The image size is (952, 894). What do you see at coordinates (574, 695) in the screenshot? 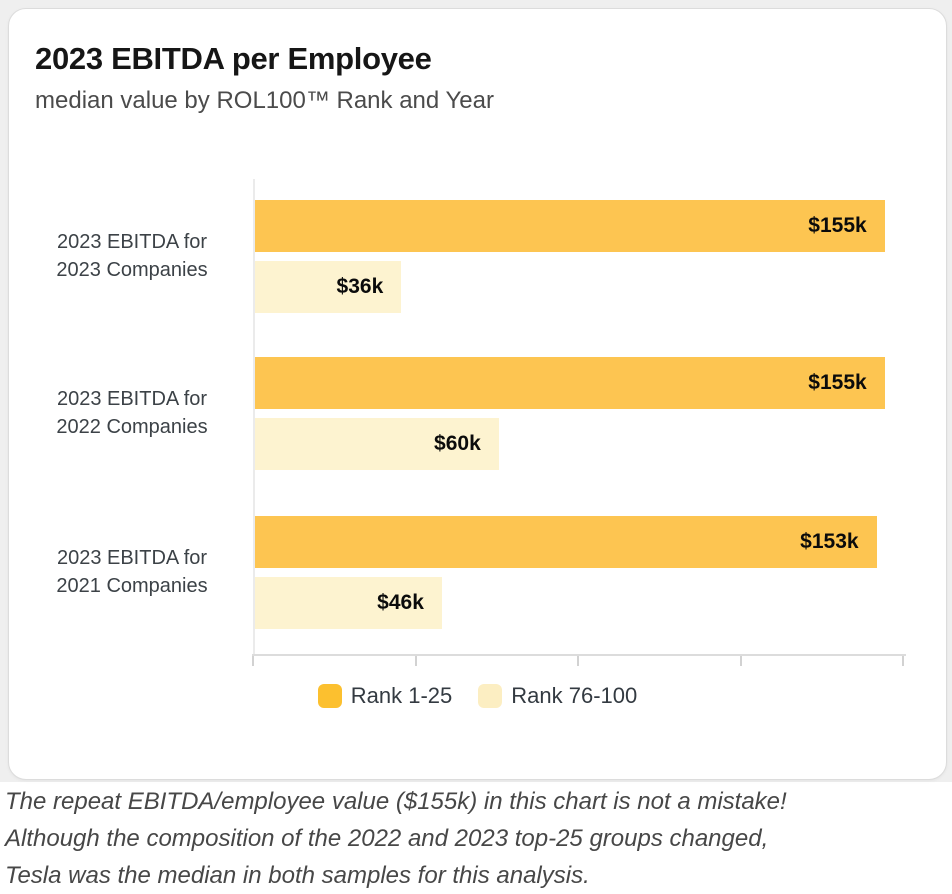
I see `legend-label: Rank 76-100` at bounding box center [574, 695].